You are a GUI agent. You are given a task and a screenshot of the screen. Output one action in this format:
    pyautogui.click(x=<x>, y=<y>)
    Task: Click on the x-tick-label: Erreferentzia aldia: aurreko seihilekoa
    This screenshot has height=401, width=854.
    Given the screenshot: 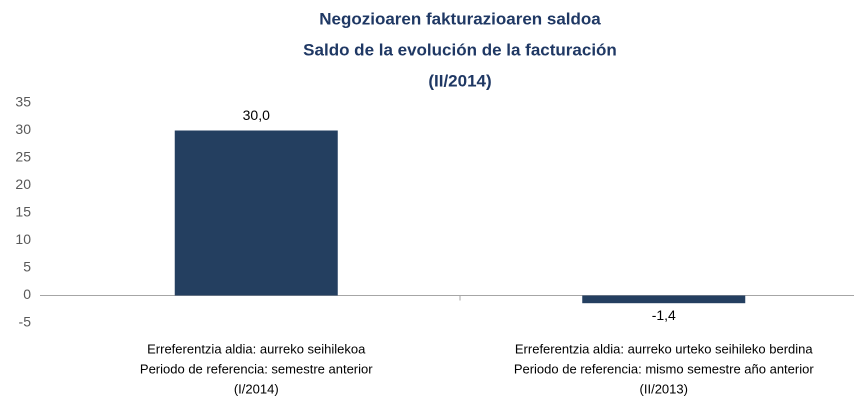 What is the action you would take?
    pyautogui.click(x=256, y=348)
    